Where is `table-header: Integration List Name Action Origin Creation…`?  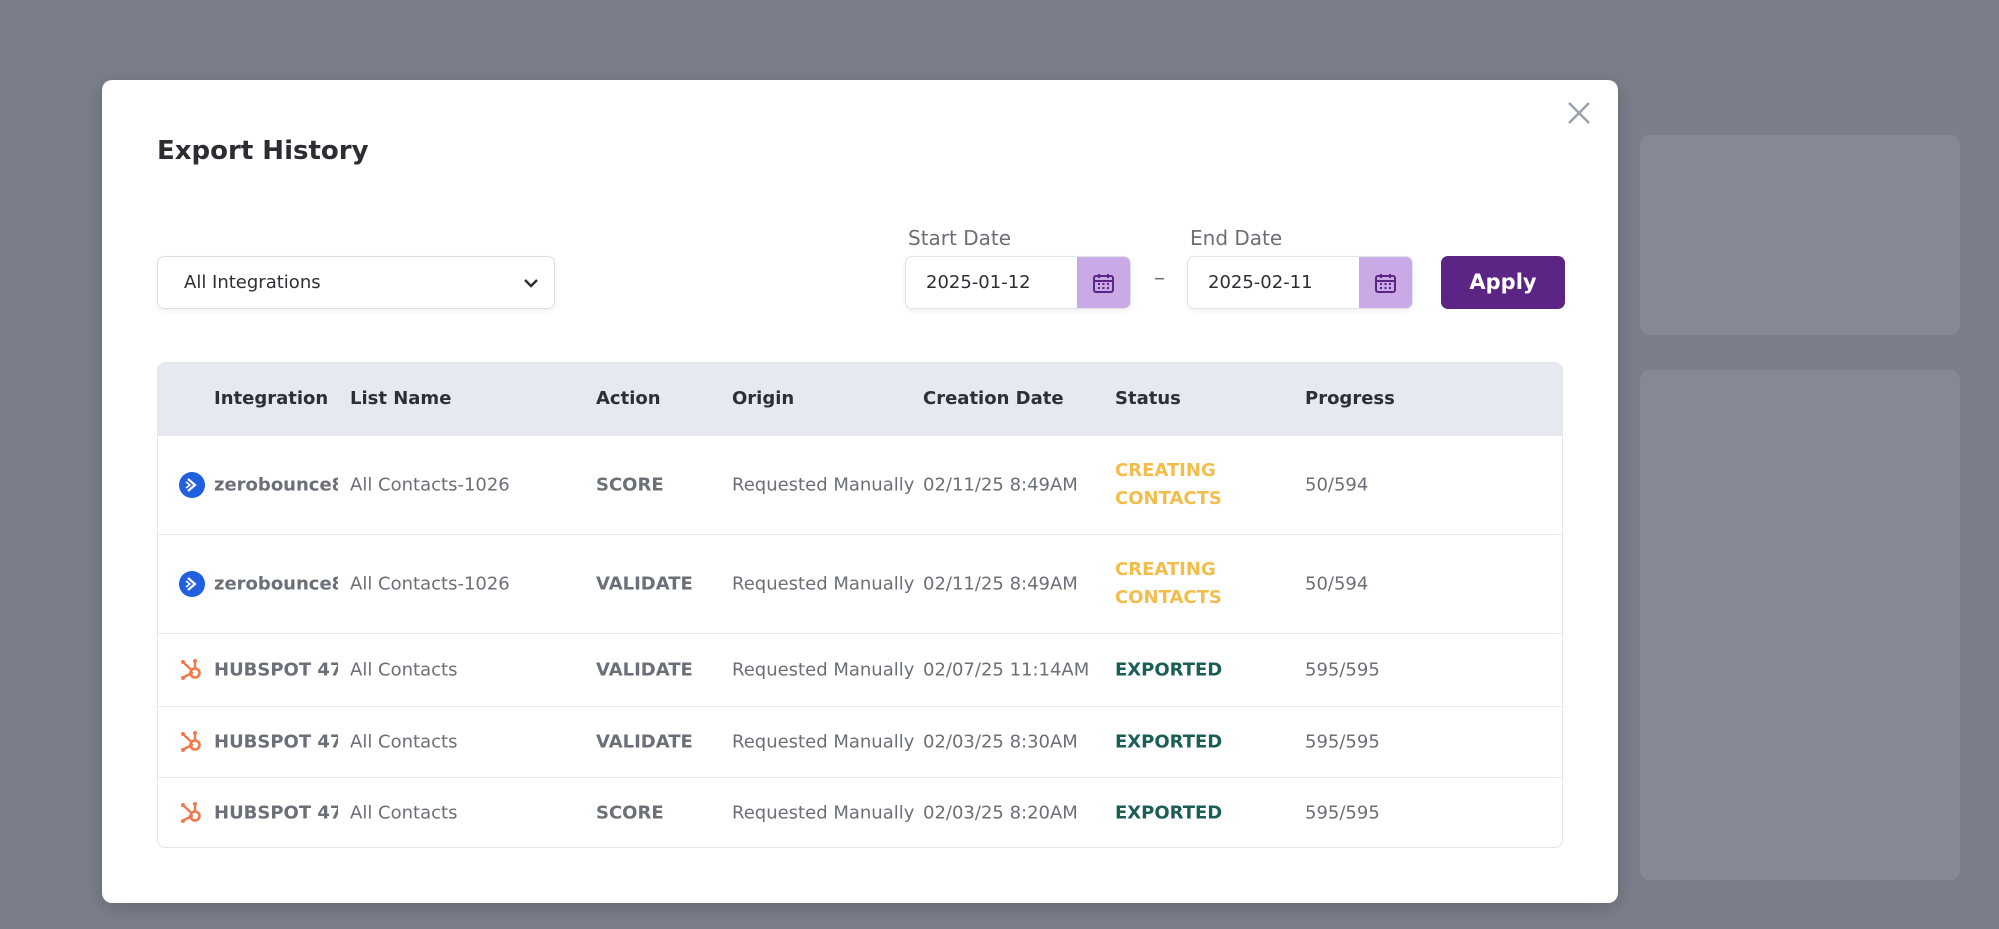 table-header: Integration List Name Action Origin Creation… is located at coordinates (860, 399).